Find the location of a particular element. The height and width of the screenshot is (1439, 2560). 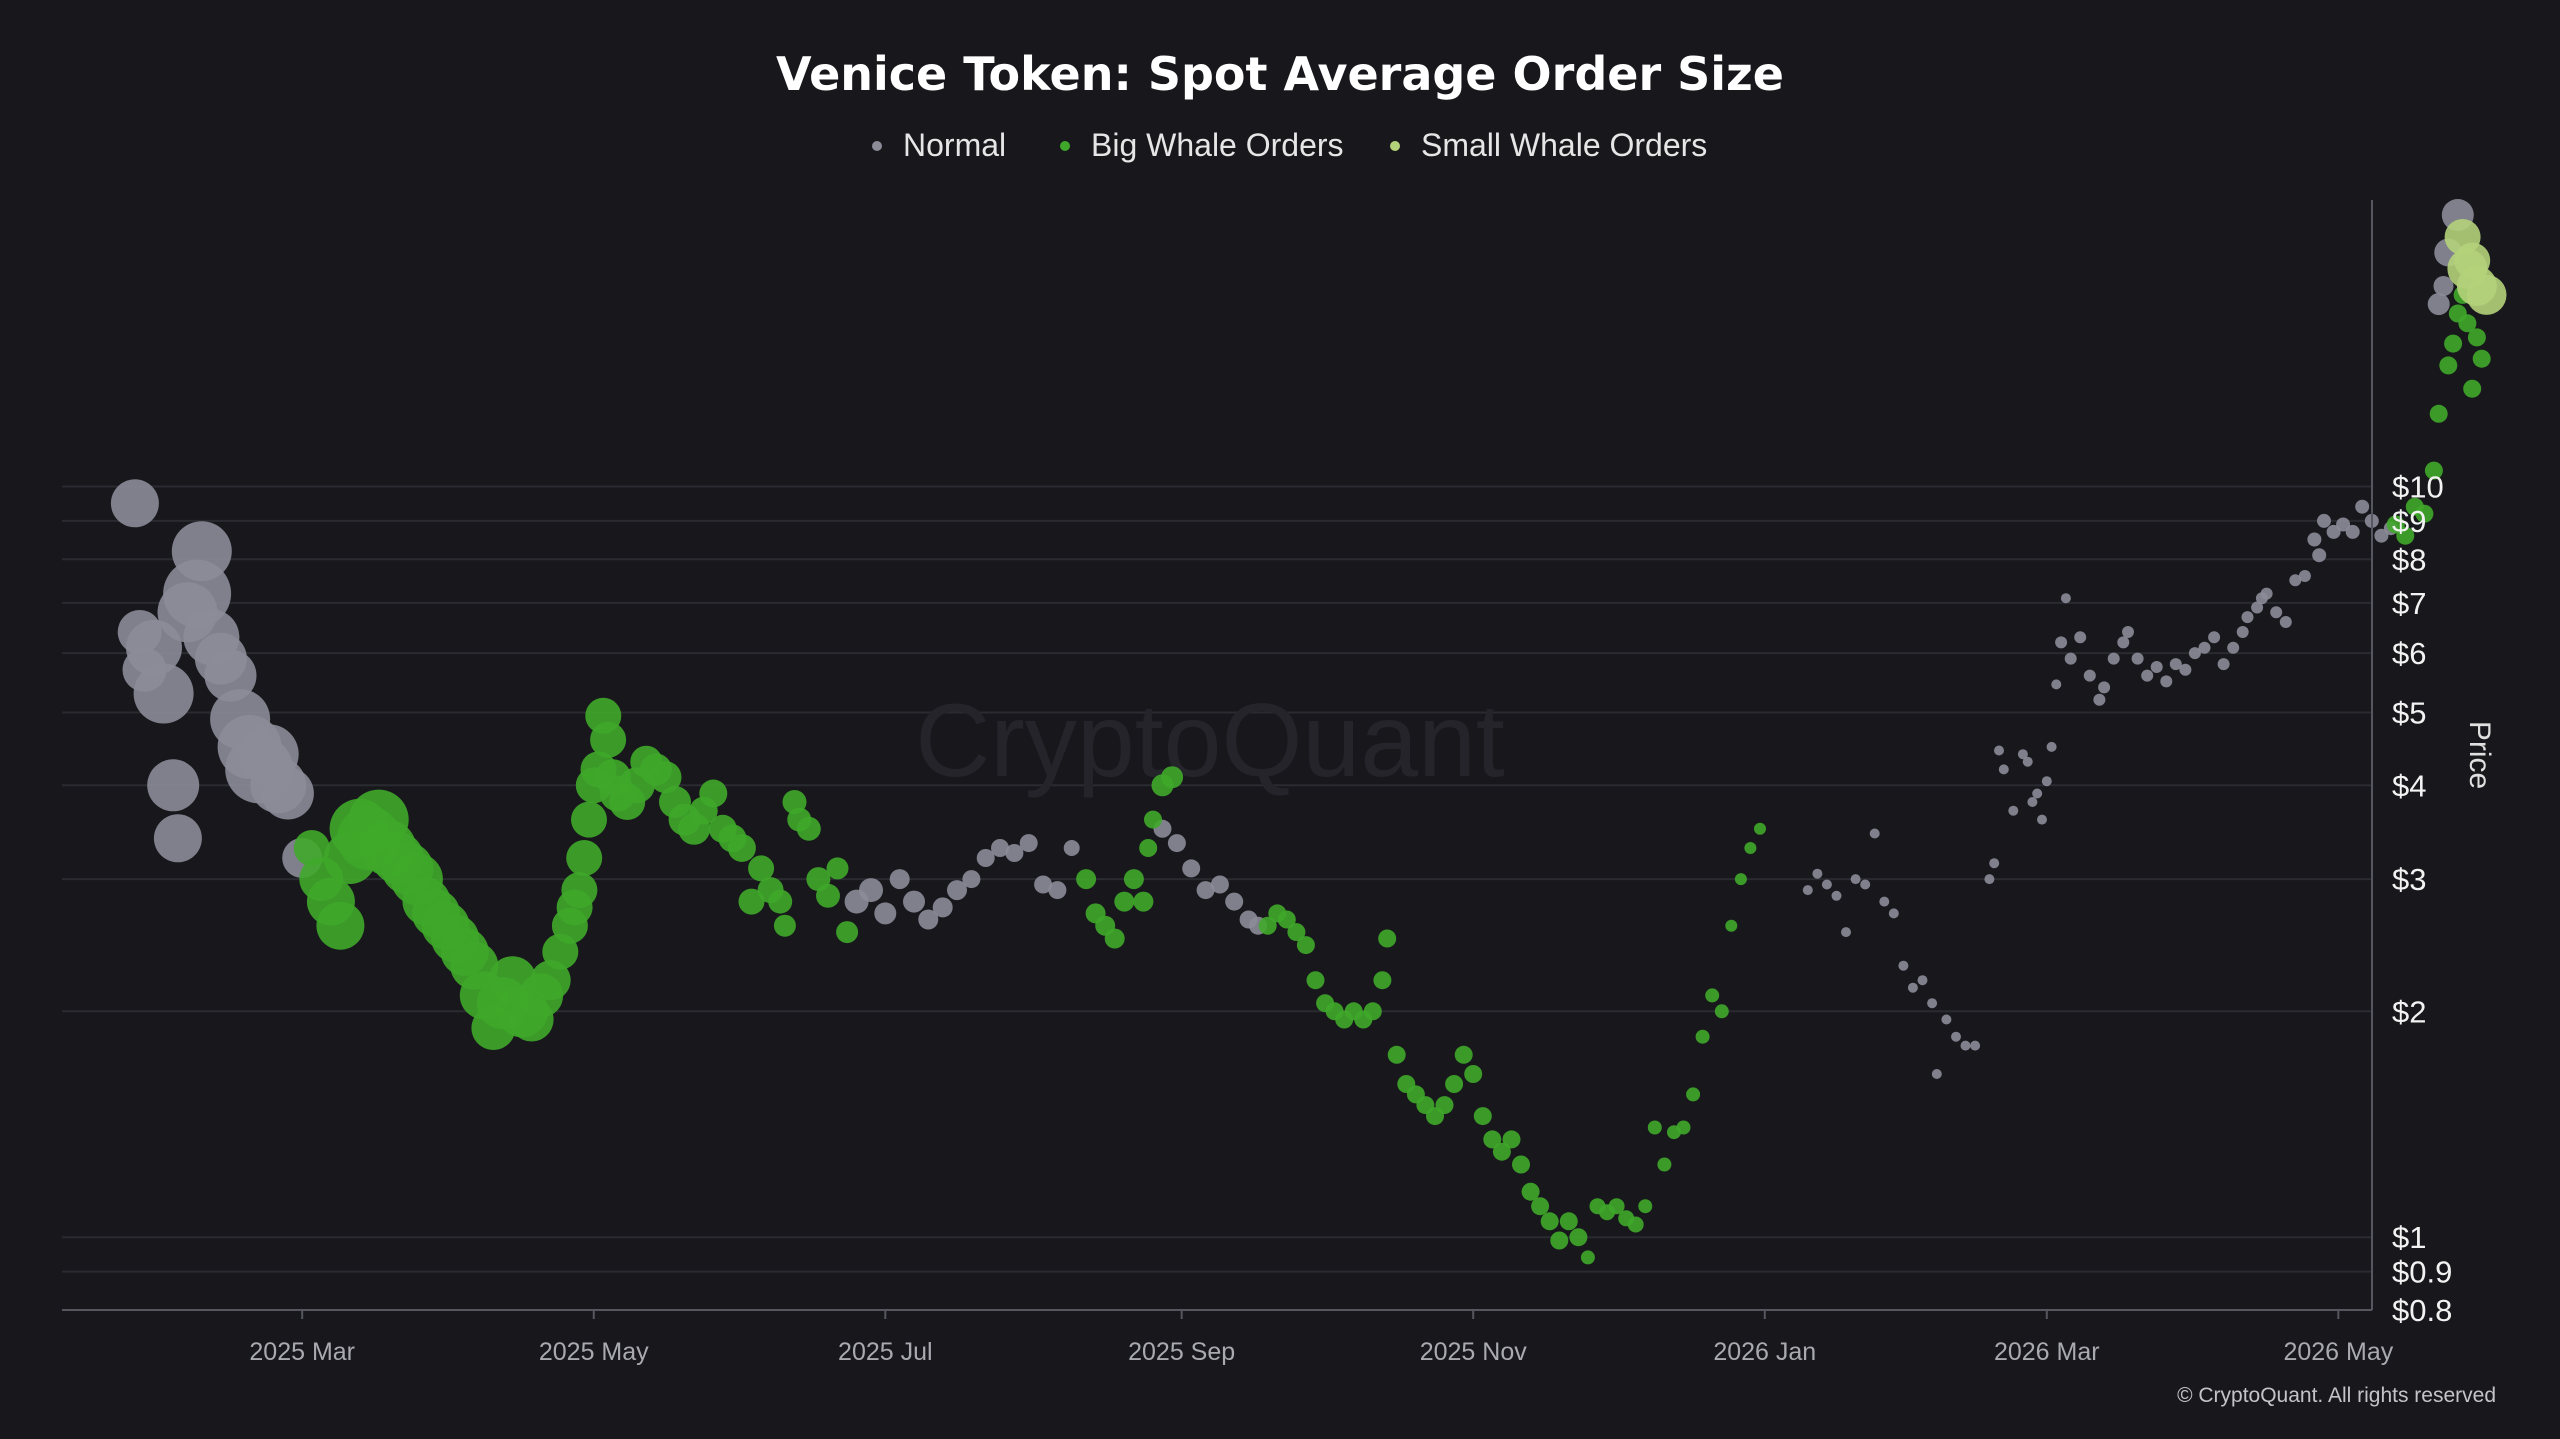

legend-marker-big-whale is located at coordinates (1065, 146).